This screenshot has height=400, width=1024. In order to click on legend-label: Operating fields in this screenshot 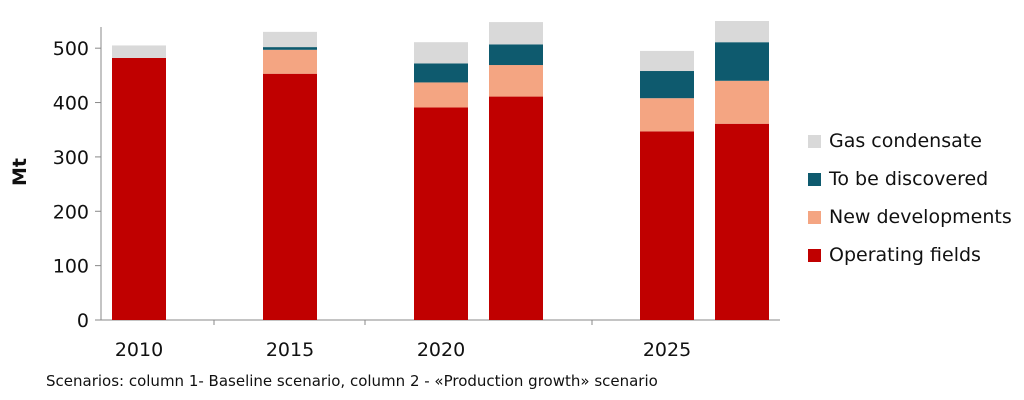, I will do `click(905, 255)`.